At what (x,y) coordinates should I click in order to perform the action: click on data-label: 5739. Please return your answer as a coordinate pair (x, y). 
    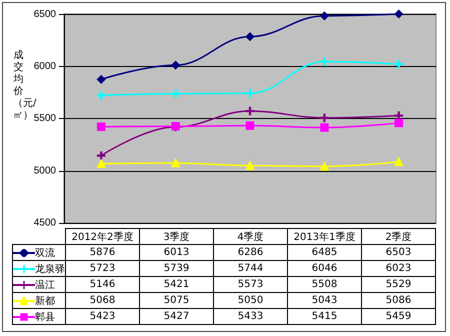
    Looking at the image, I should click on (177, 268).